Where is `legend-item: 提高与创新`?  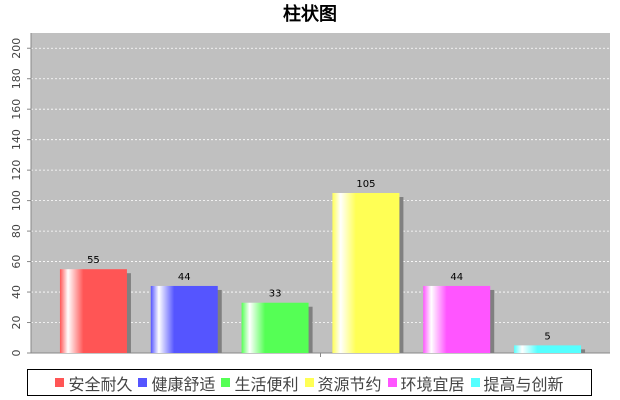 legend-item: 提高与创新 is located at coordinates (517, 383).